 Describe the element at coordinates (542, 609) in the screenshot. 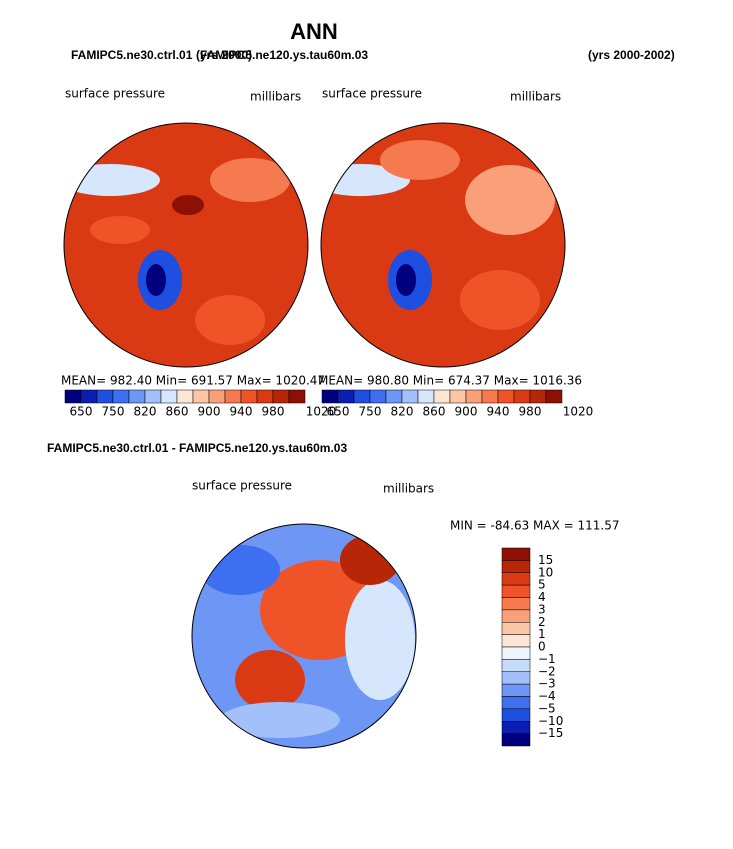

I see `colorbar-label: 3` at that location.